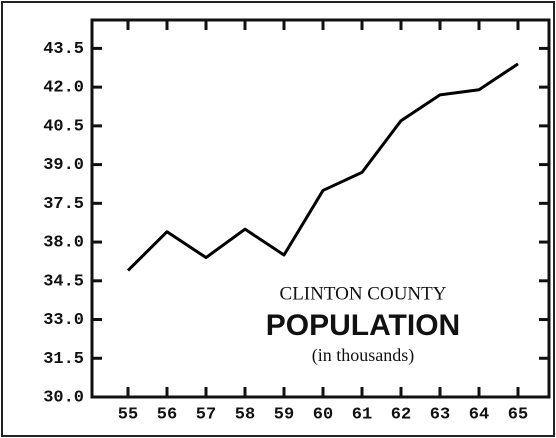 The width and height of the screenshot is (556, 438). What do you see at coordinates (245, 414) in the screenshot?
I see `x-tick-label: 58` at bounding box center [245, 414].